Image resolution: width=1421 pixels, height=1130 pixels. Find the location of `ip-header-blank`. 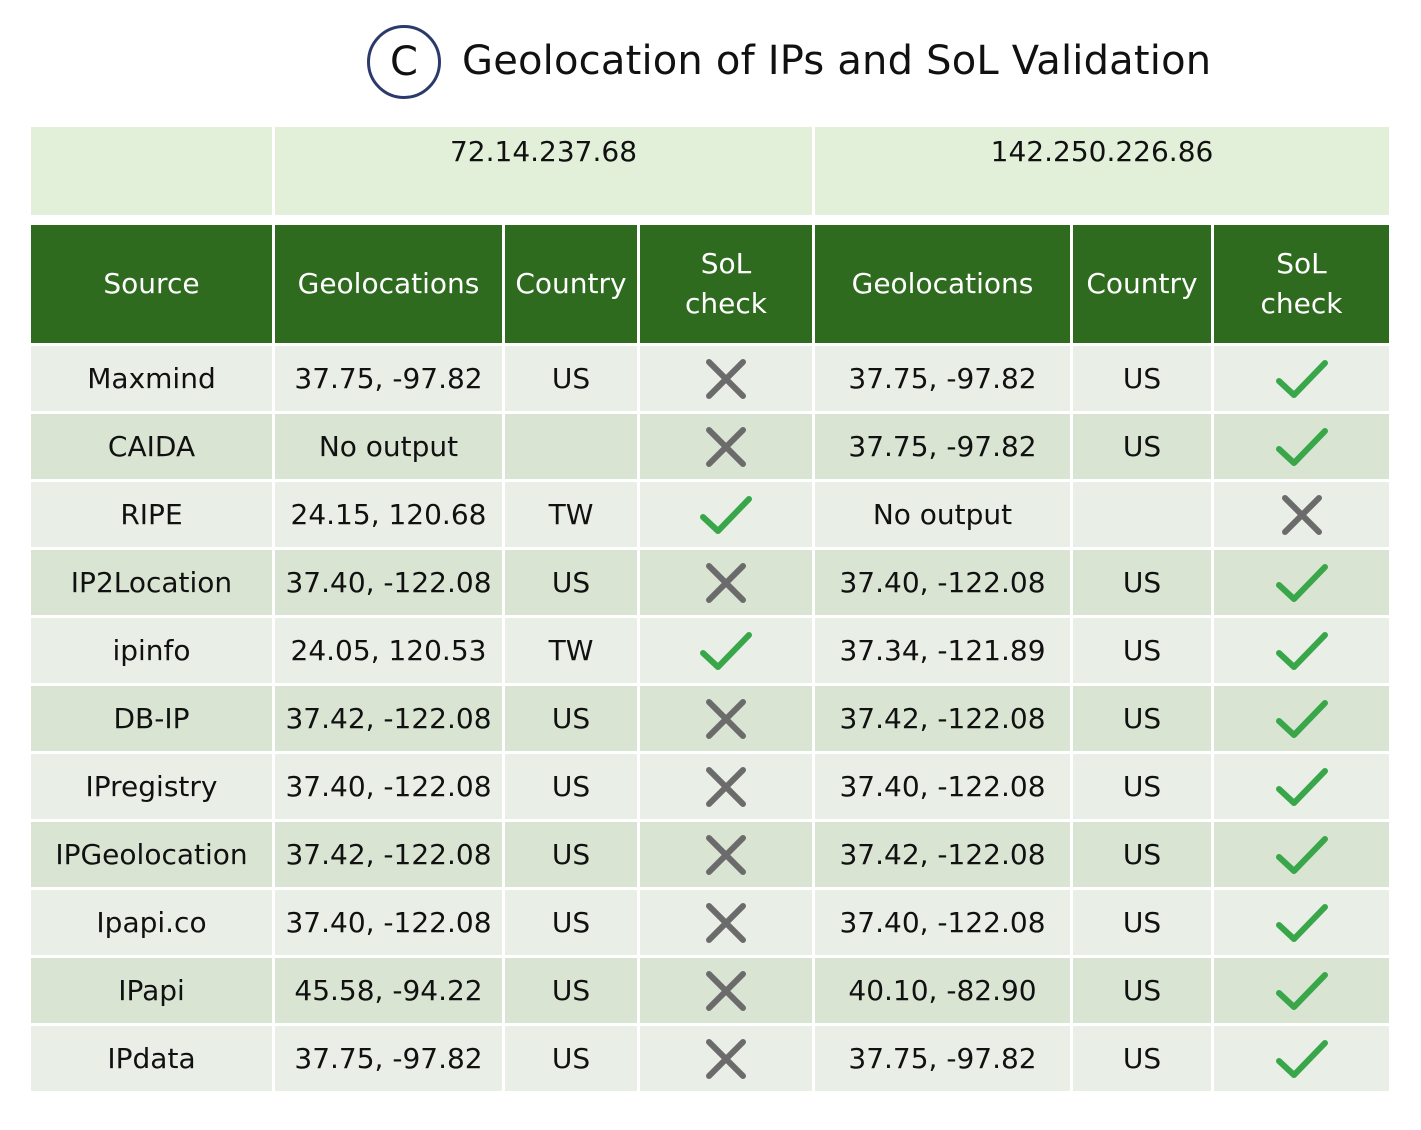

ip-header-blank is located at coordinates (151, 171).